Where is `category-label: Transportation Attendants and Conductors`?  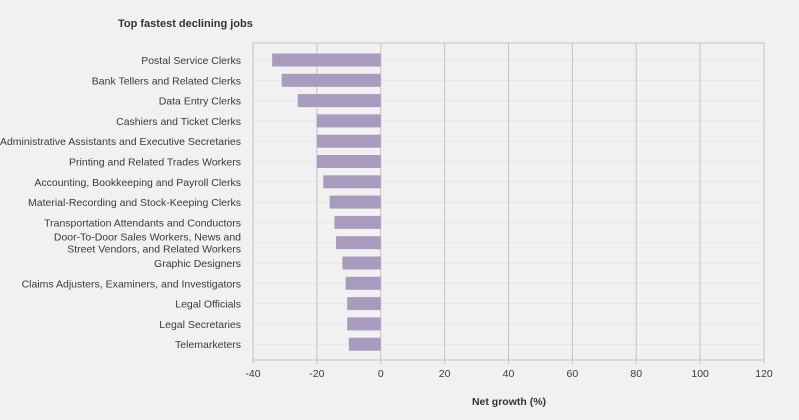 category-label: Transportation Attendants and Conductors is located at coordinates (142, 223).